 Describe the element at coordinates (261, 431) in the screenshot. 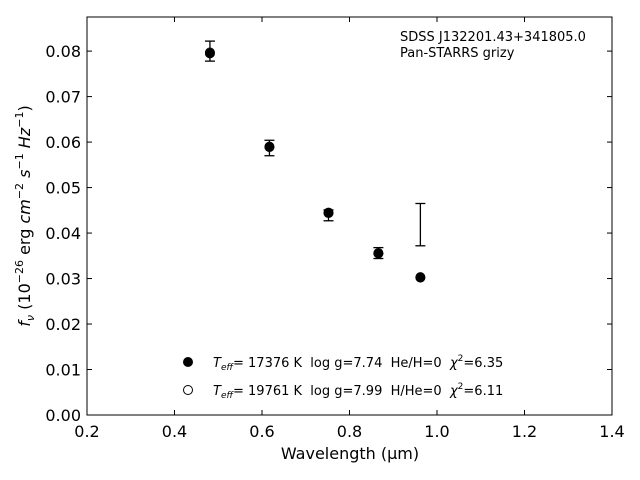

I see `x-tick-label: 0.6` at that location.